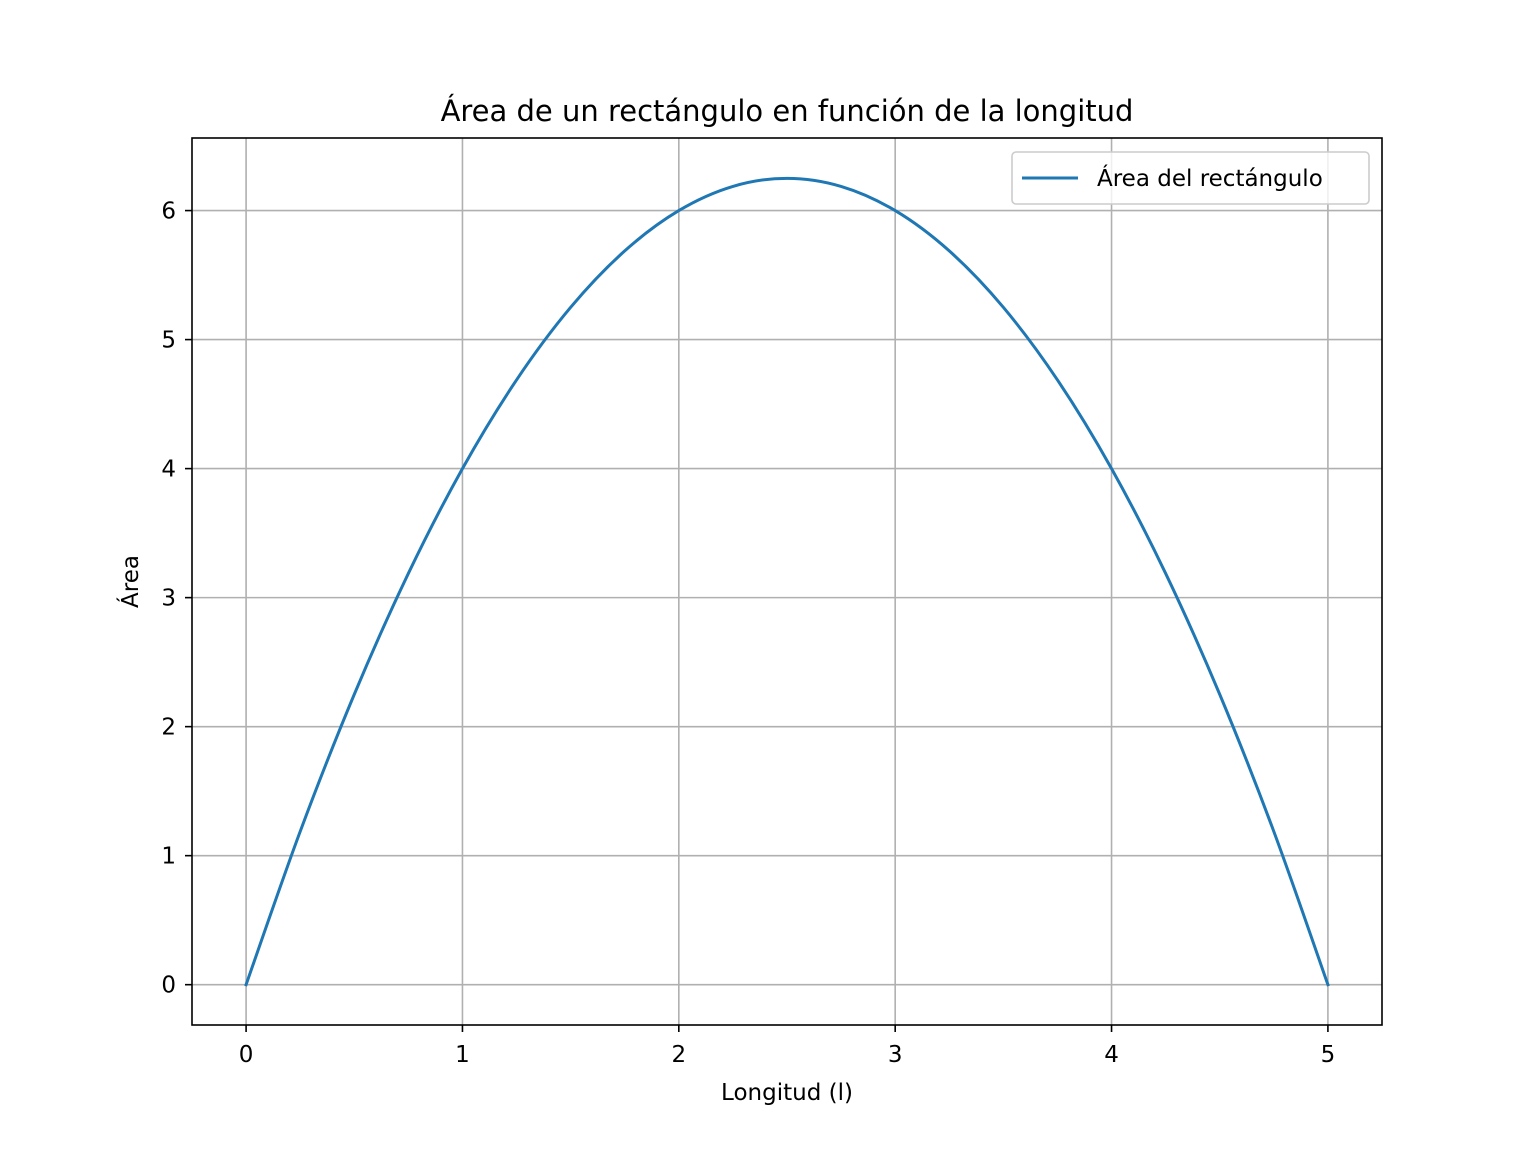  I want to click on x-tick-label: 1, so click(462, 1055).